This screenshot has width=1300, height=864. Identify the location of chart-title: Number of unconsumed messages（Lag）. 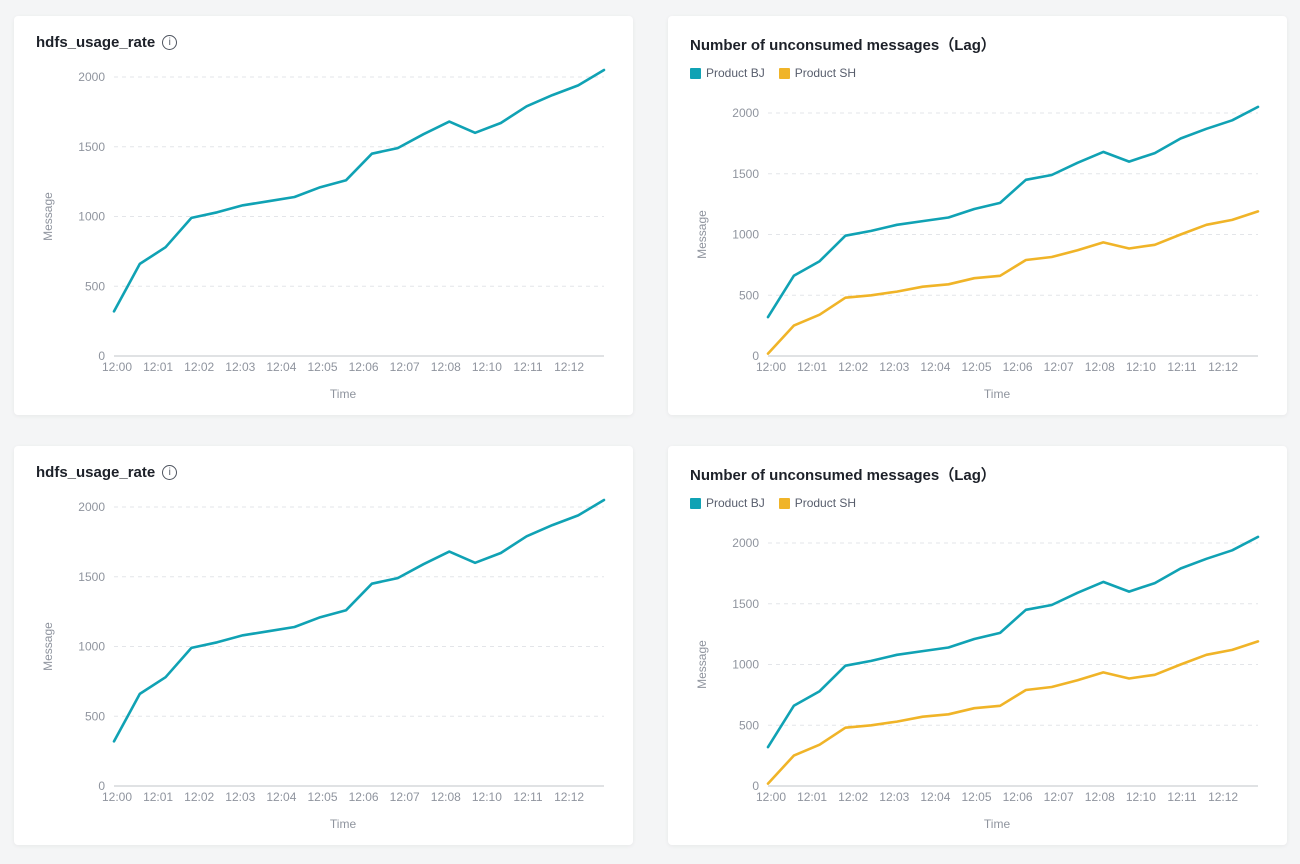
(843, 475).